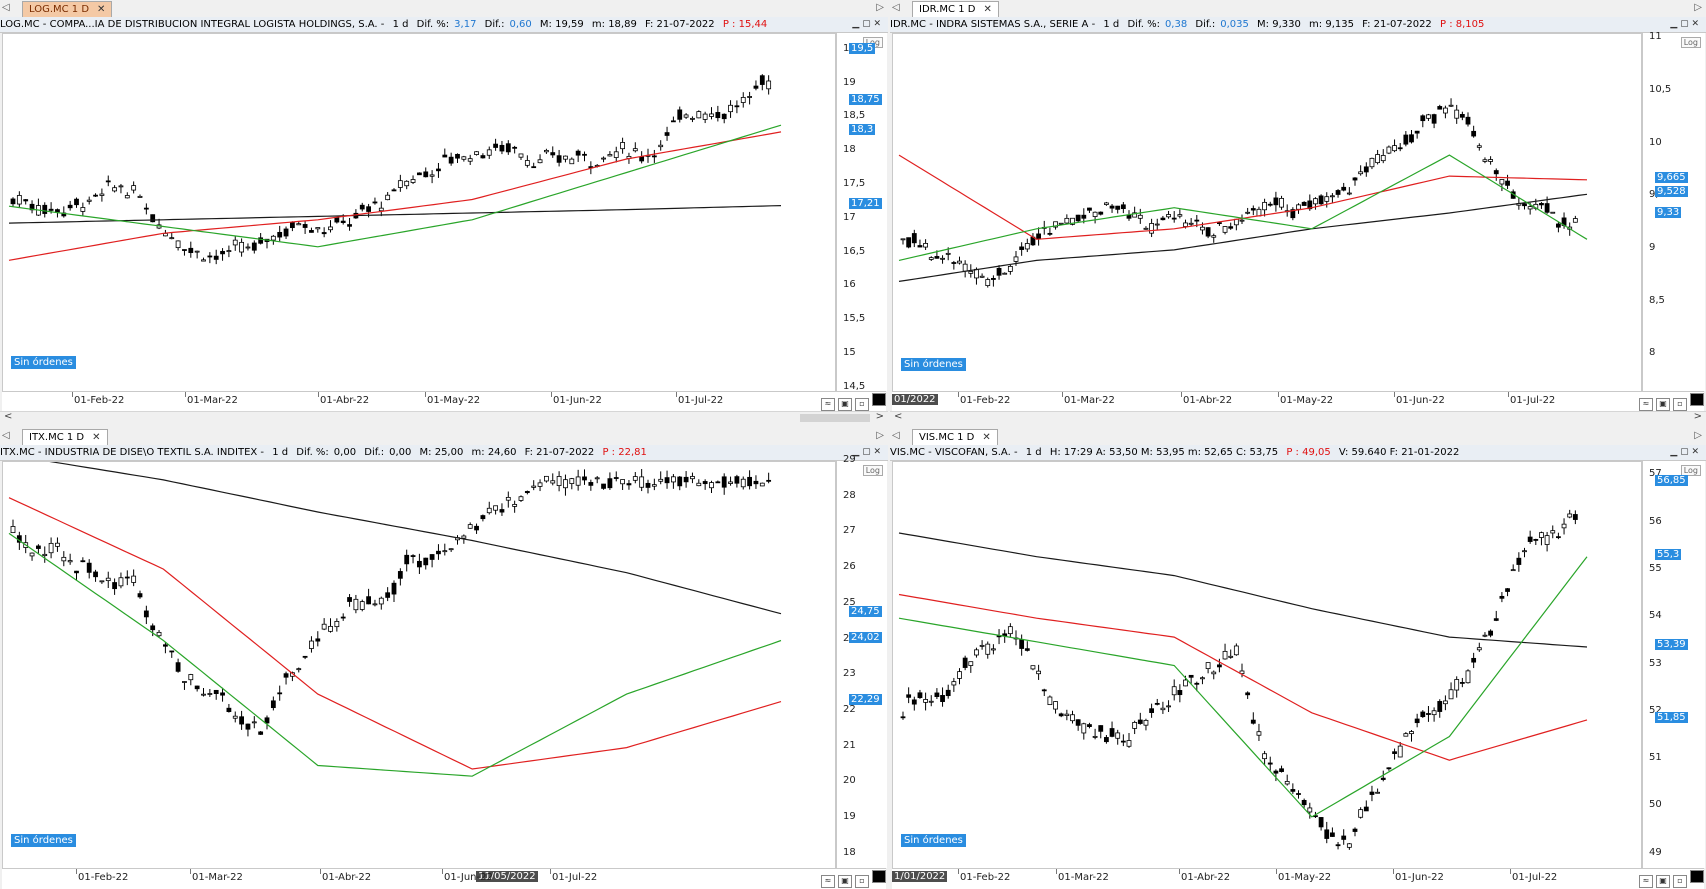 The height and width of the screenshot is (889, 1706). Describe the element at coordinates (468, 877) in the screenshot. I see `x-tick-label: 01-Jun-22` at that location.